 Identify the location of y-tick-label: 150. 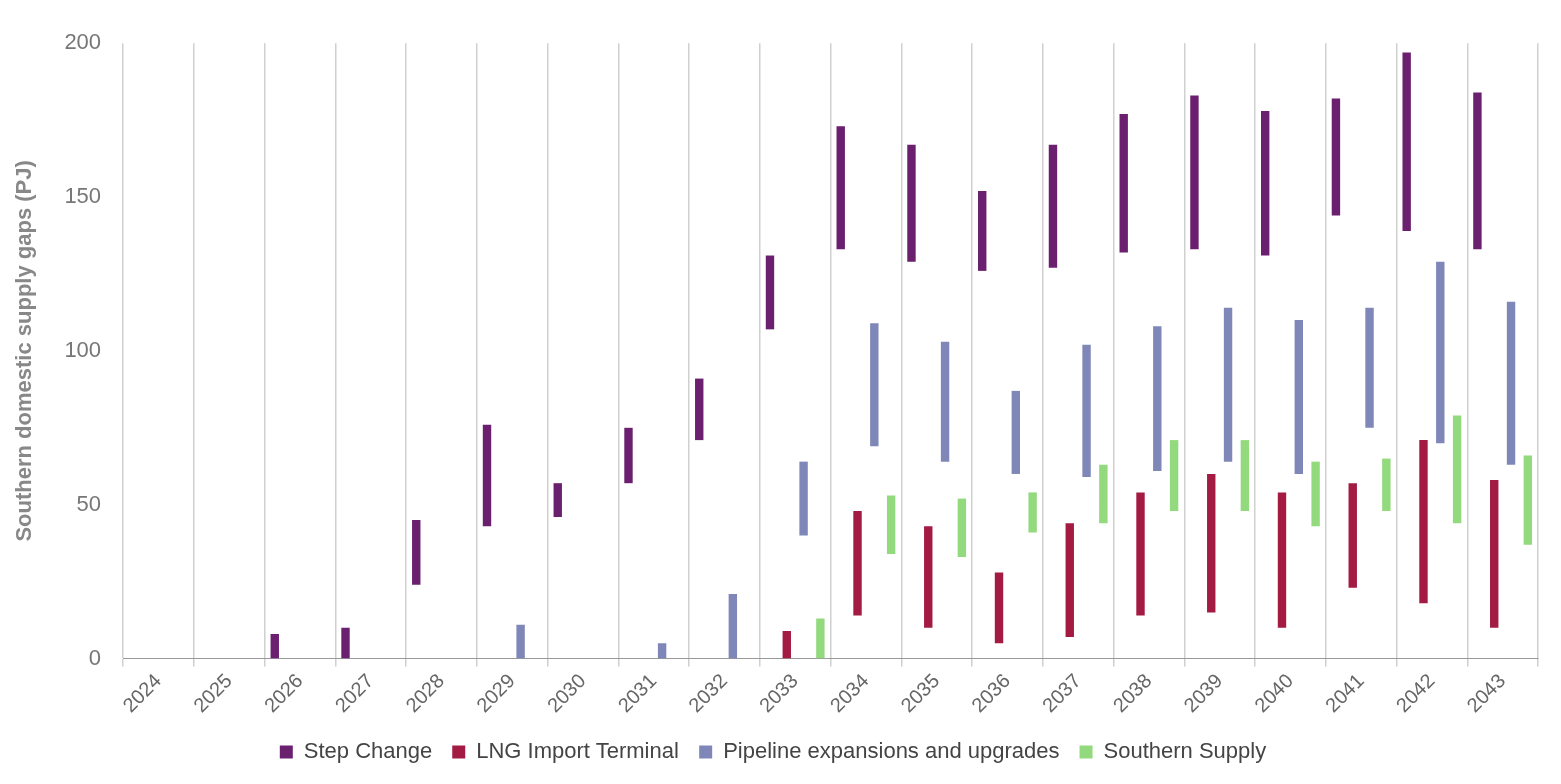
(83, 196).